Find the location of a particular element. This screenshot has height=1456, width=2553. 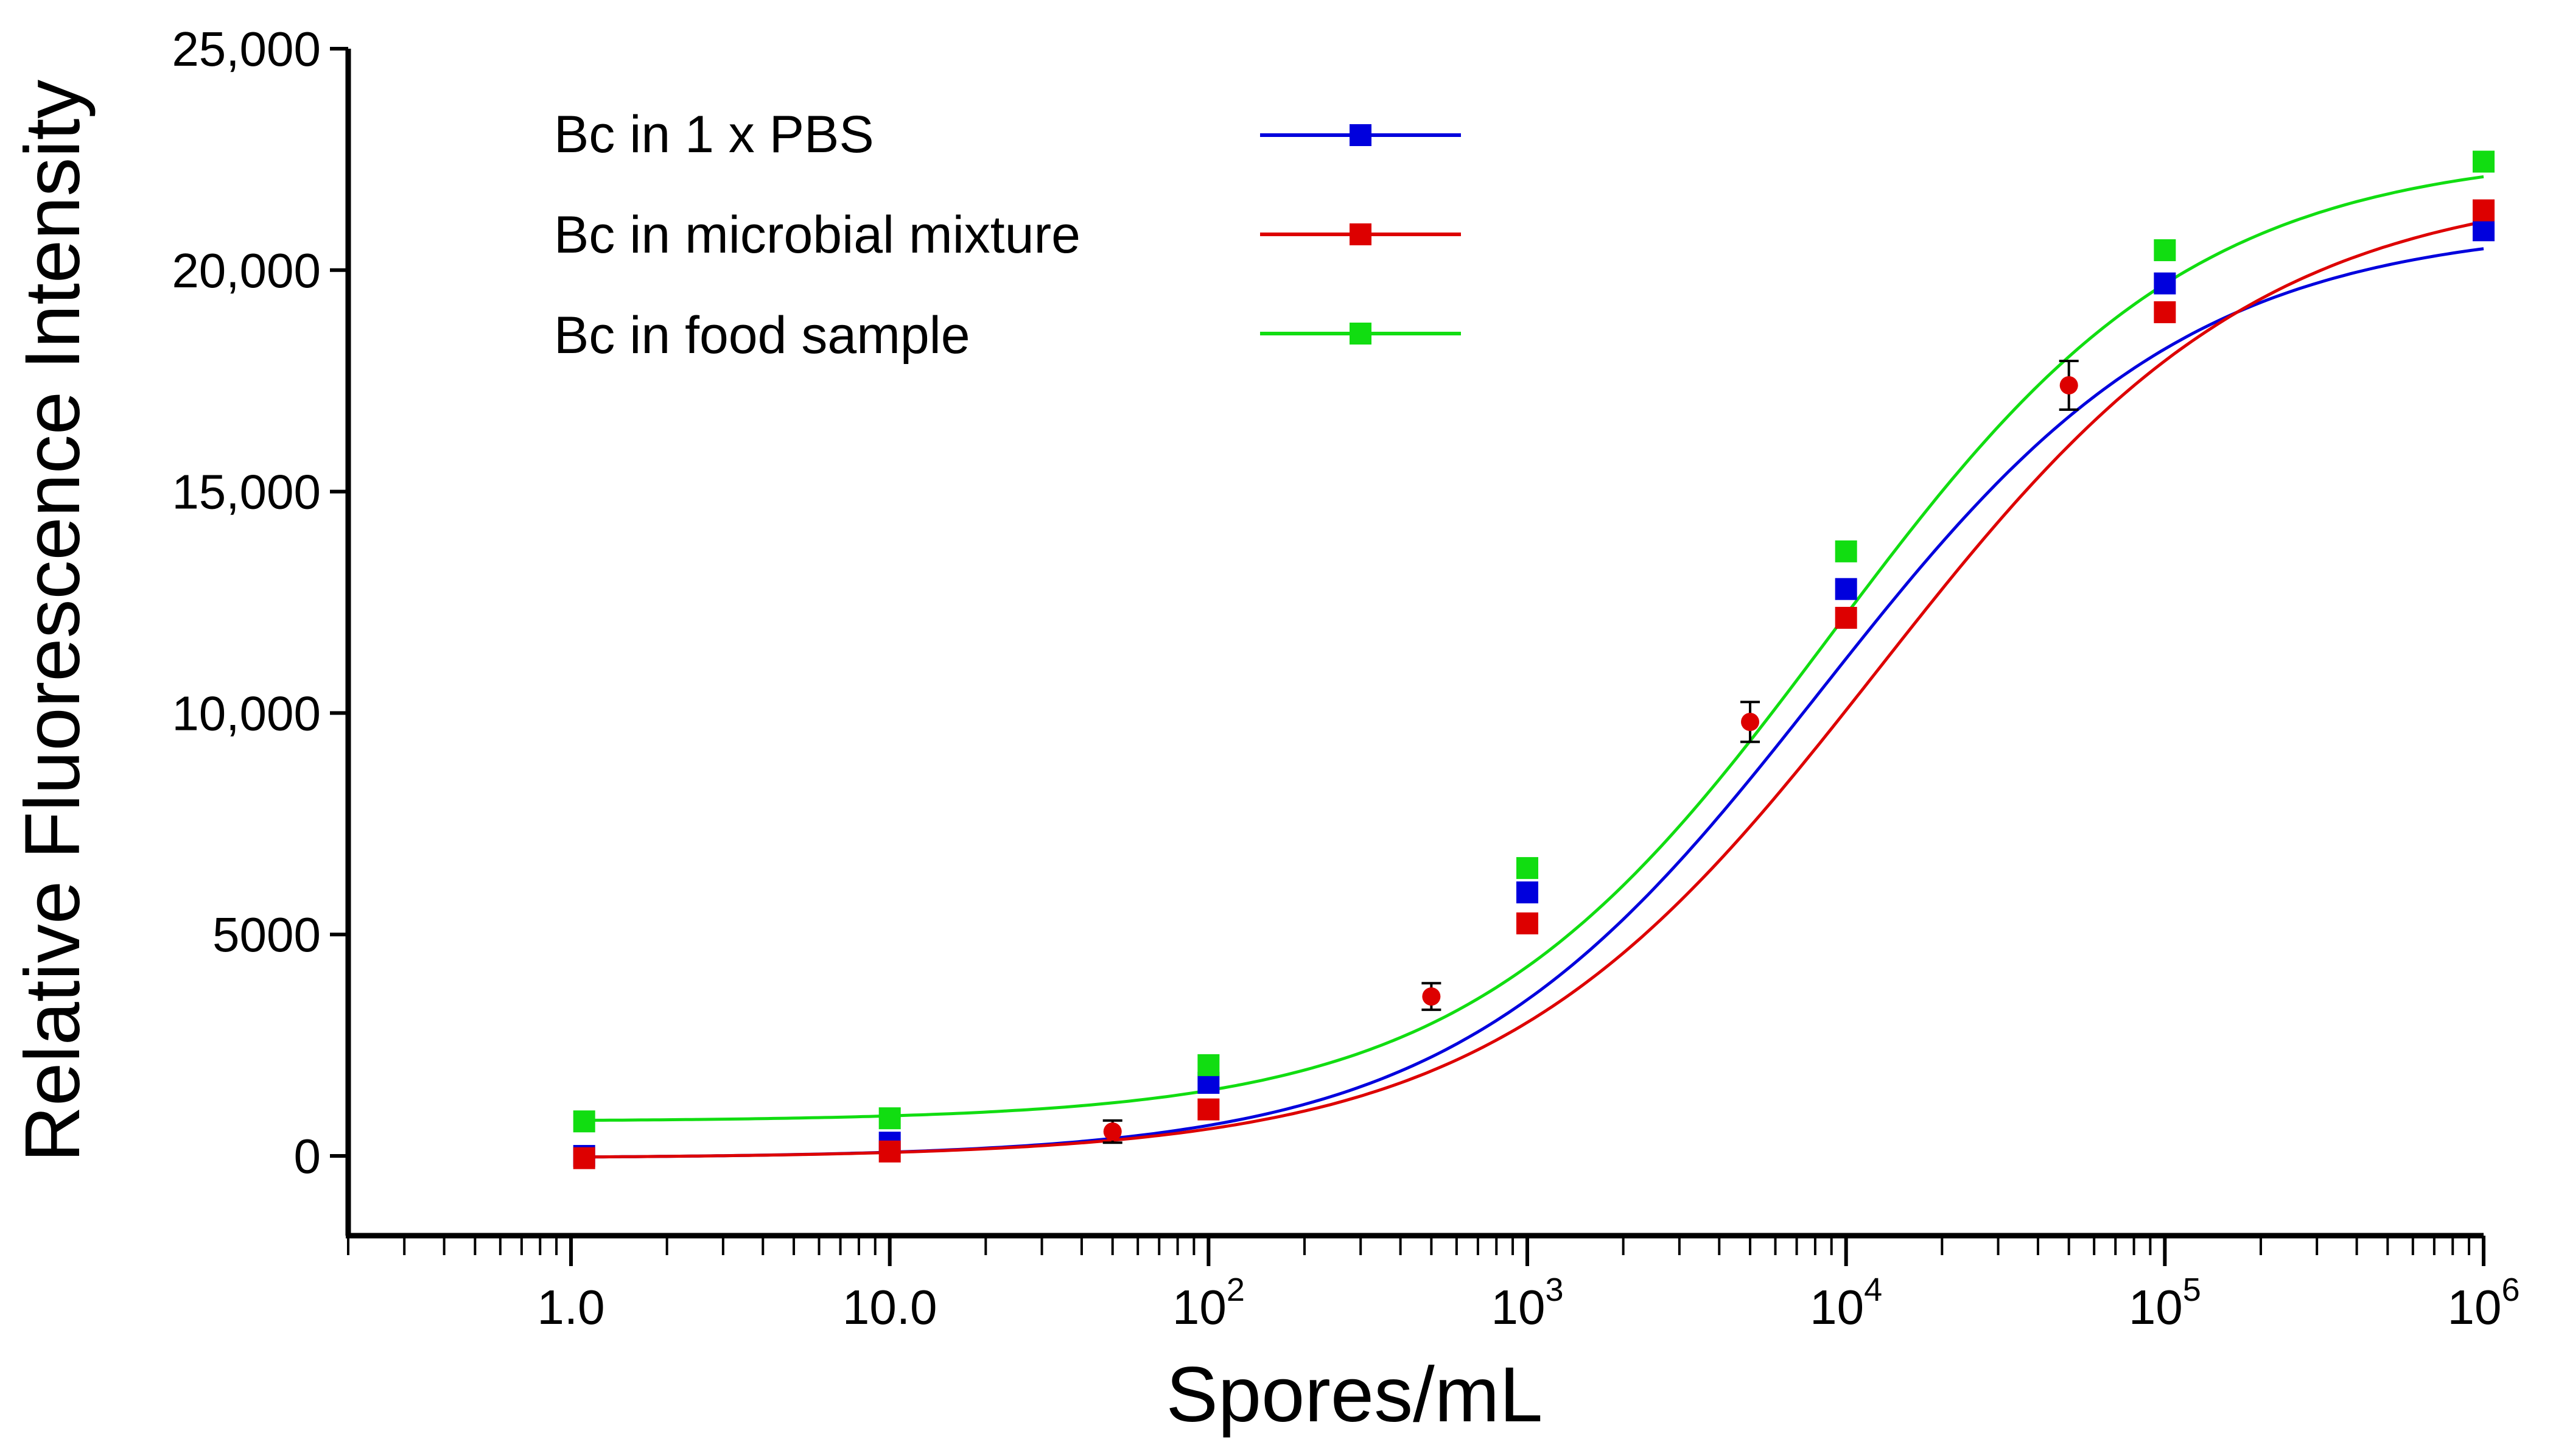

y-axis-ticks: 0 5000 10,000 15,000 20,000 25,000 is located at coordinates (260, 602).